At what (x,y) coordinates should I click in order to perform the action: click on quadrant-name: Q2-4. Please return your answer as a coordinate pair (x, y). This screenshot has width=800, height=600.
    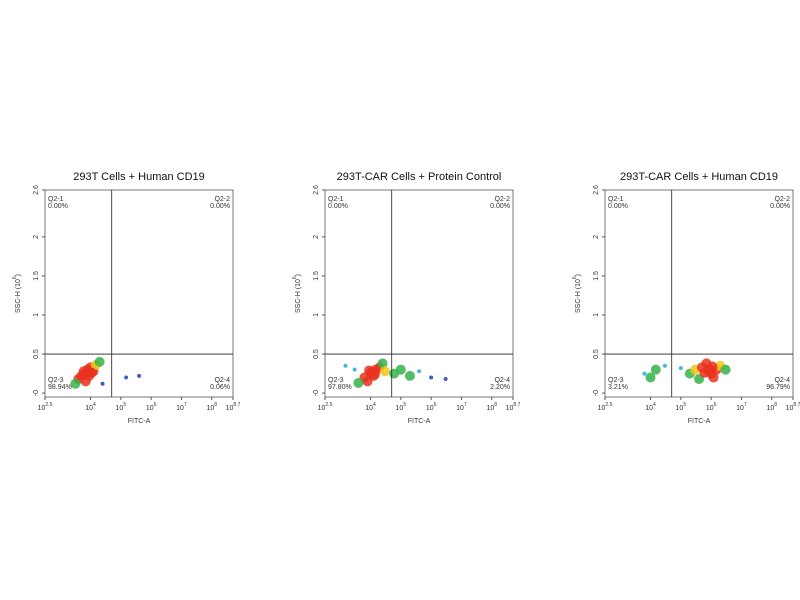
    Looking at the image, I should click on (222, 380).